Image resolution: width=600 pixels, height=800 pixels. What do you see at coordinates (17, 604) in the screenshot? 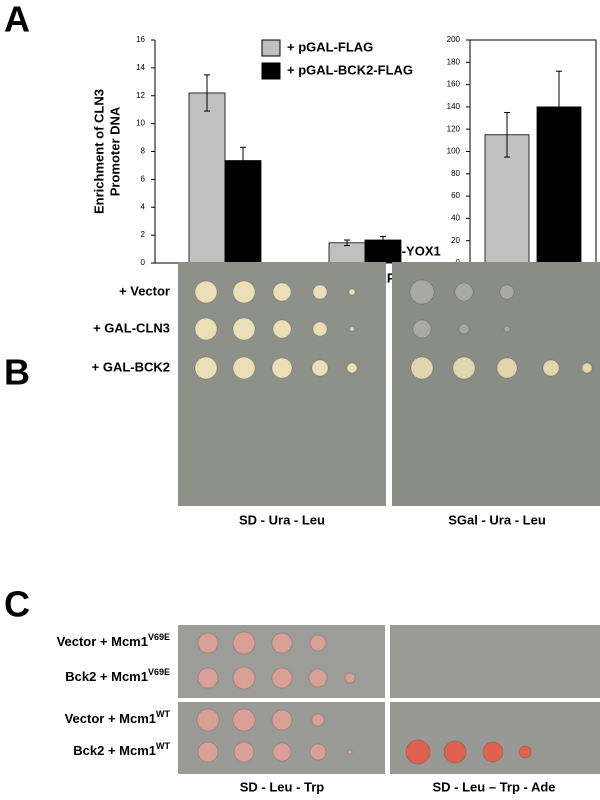
I see `panel-label: C` at bounding box center [17, 604].